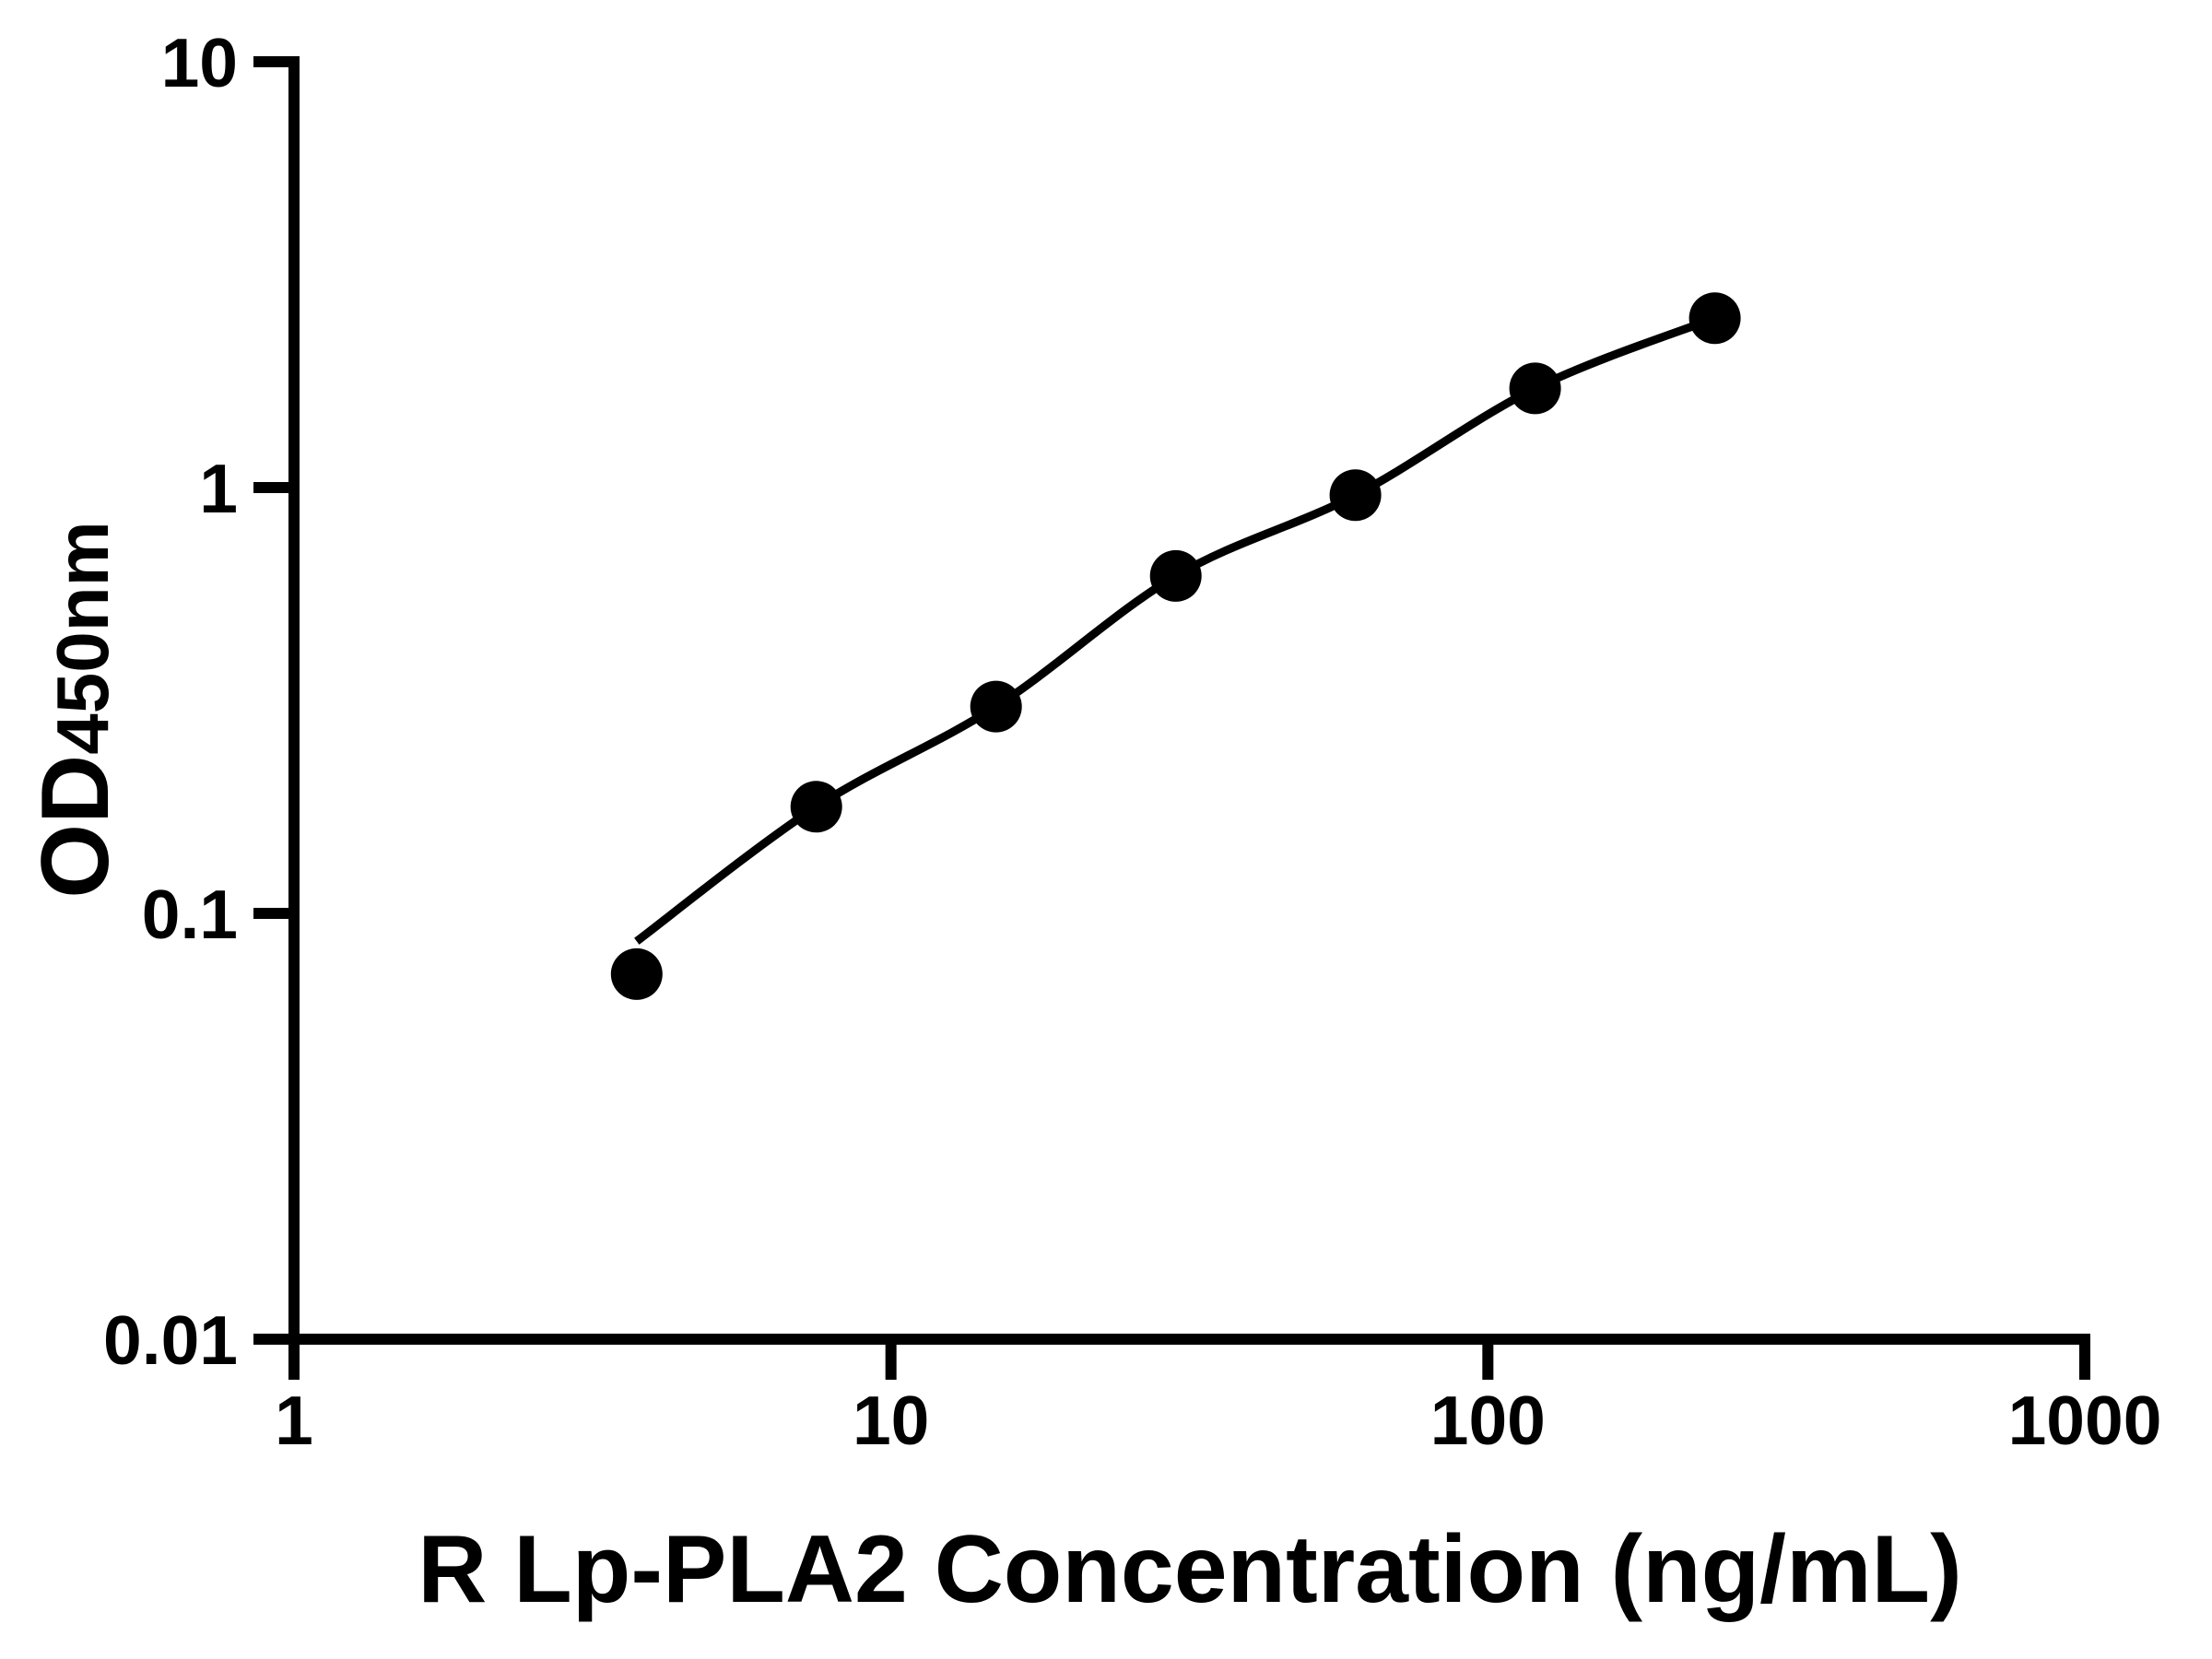 The width and height of the screenshot is (2212, 1659). What do you see at coordinates (891, 1420) in the screenshot?
I see `x-tick-label: 10` at bounding box center [891, 1420].